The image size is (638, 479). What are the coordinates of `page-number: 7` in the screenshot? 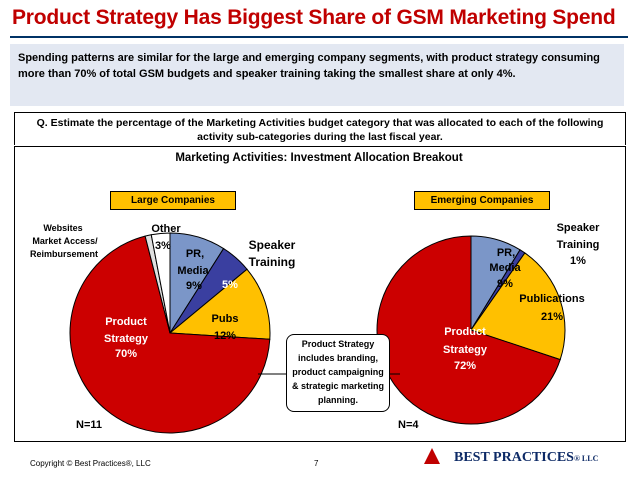 It's located at (316, 463).